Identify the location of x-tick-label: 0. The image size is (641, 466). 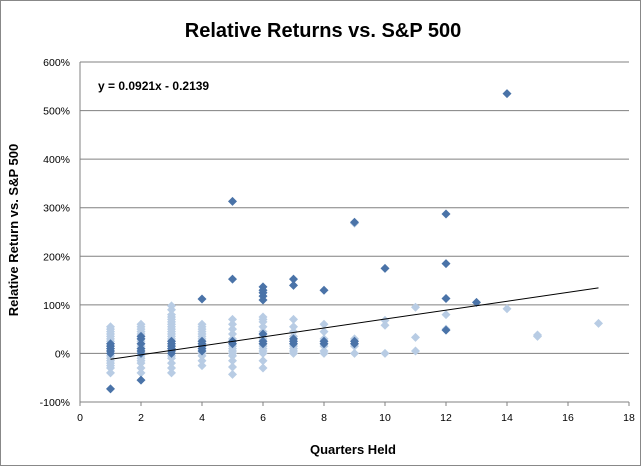
(80, 418).